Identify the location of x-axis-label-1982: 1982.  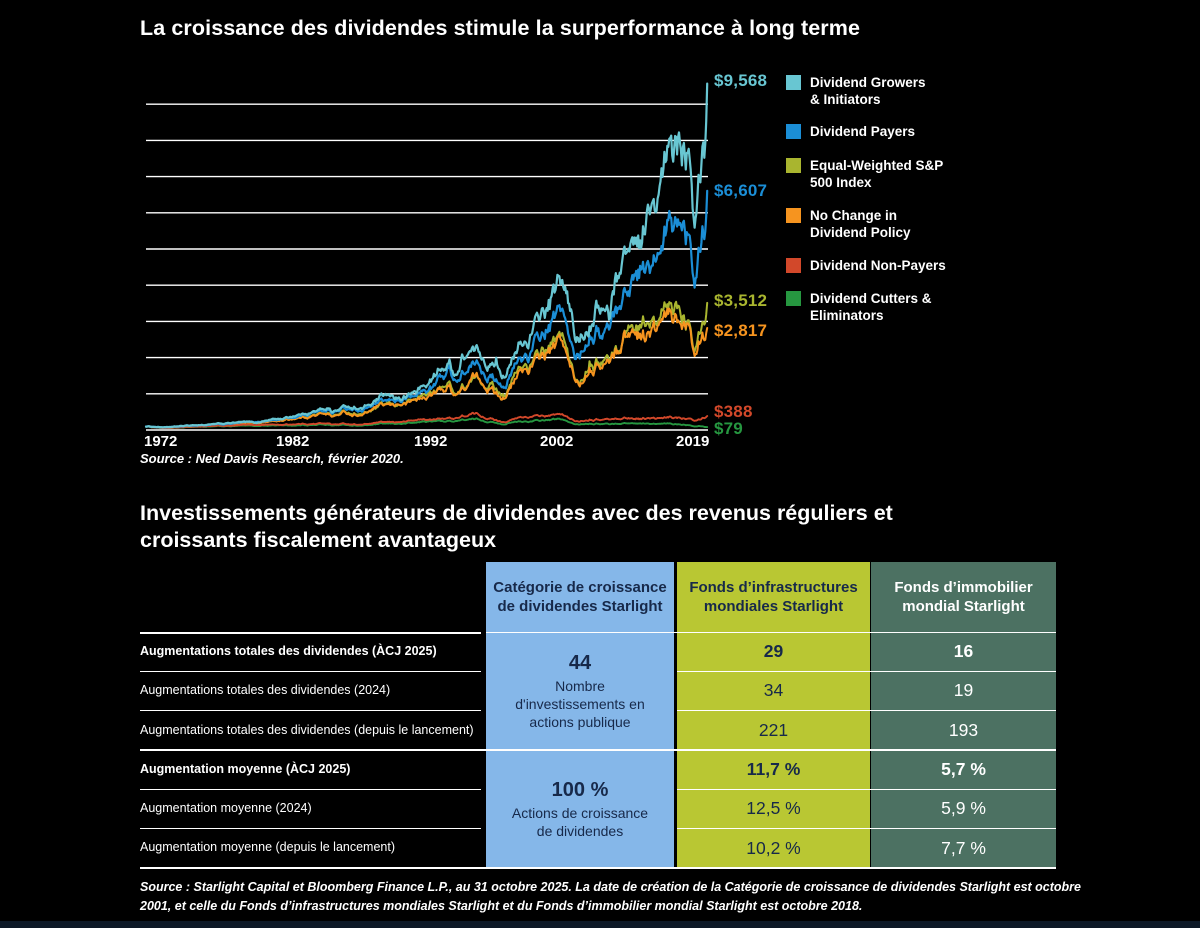
(293, 441).